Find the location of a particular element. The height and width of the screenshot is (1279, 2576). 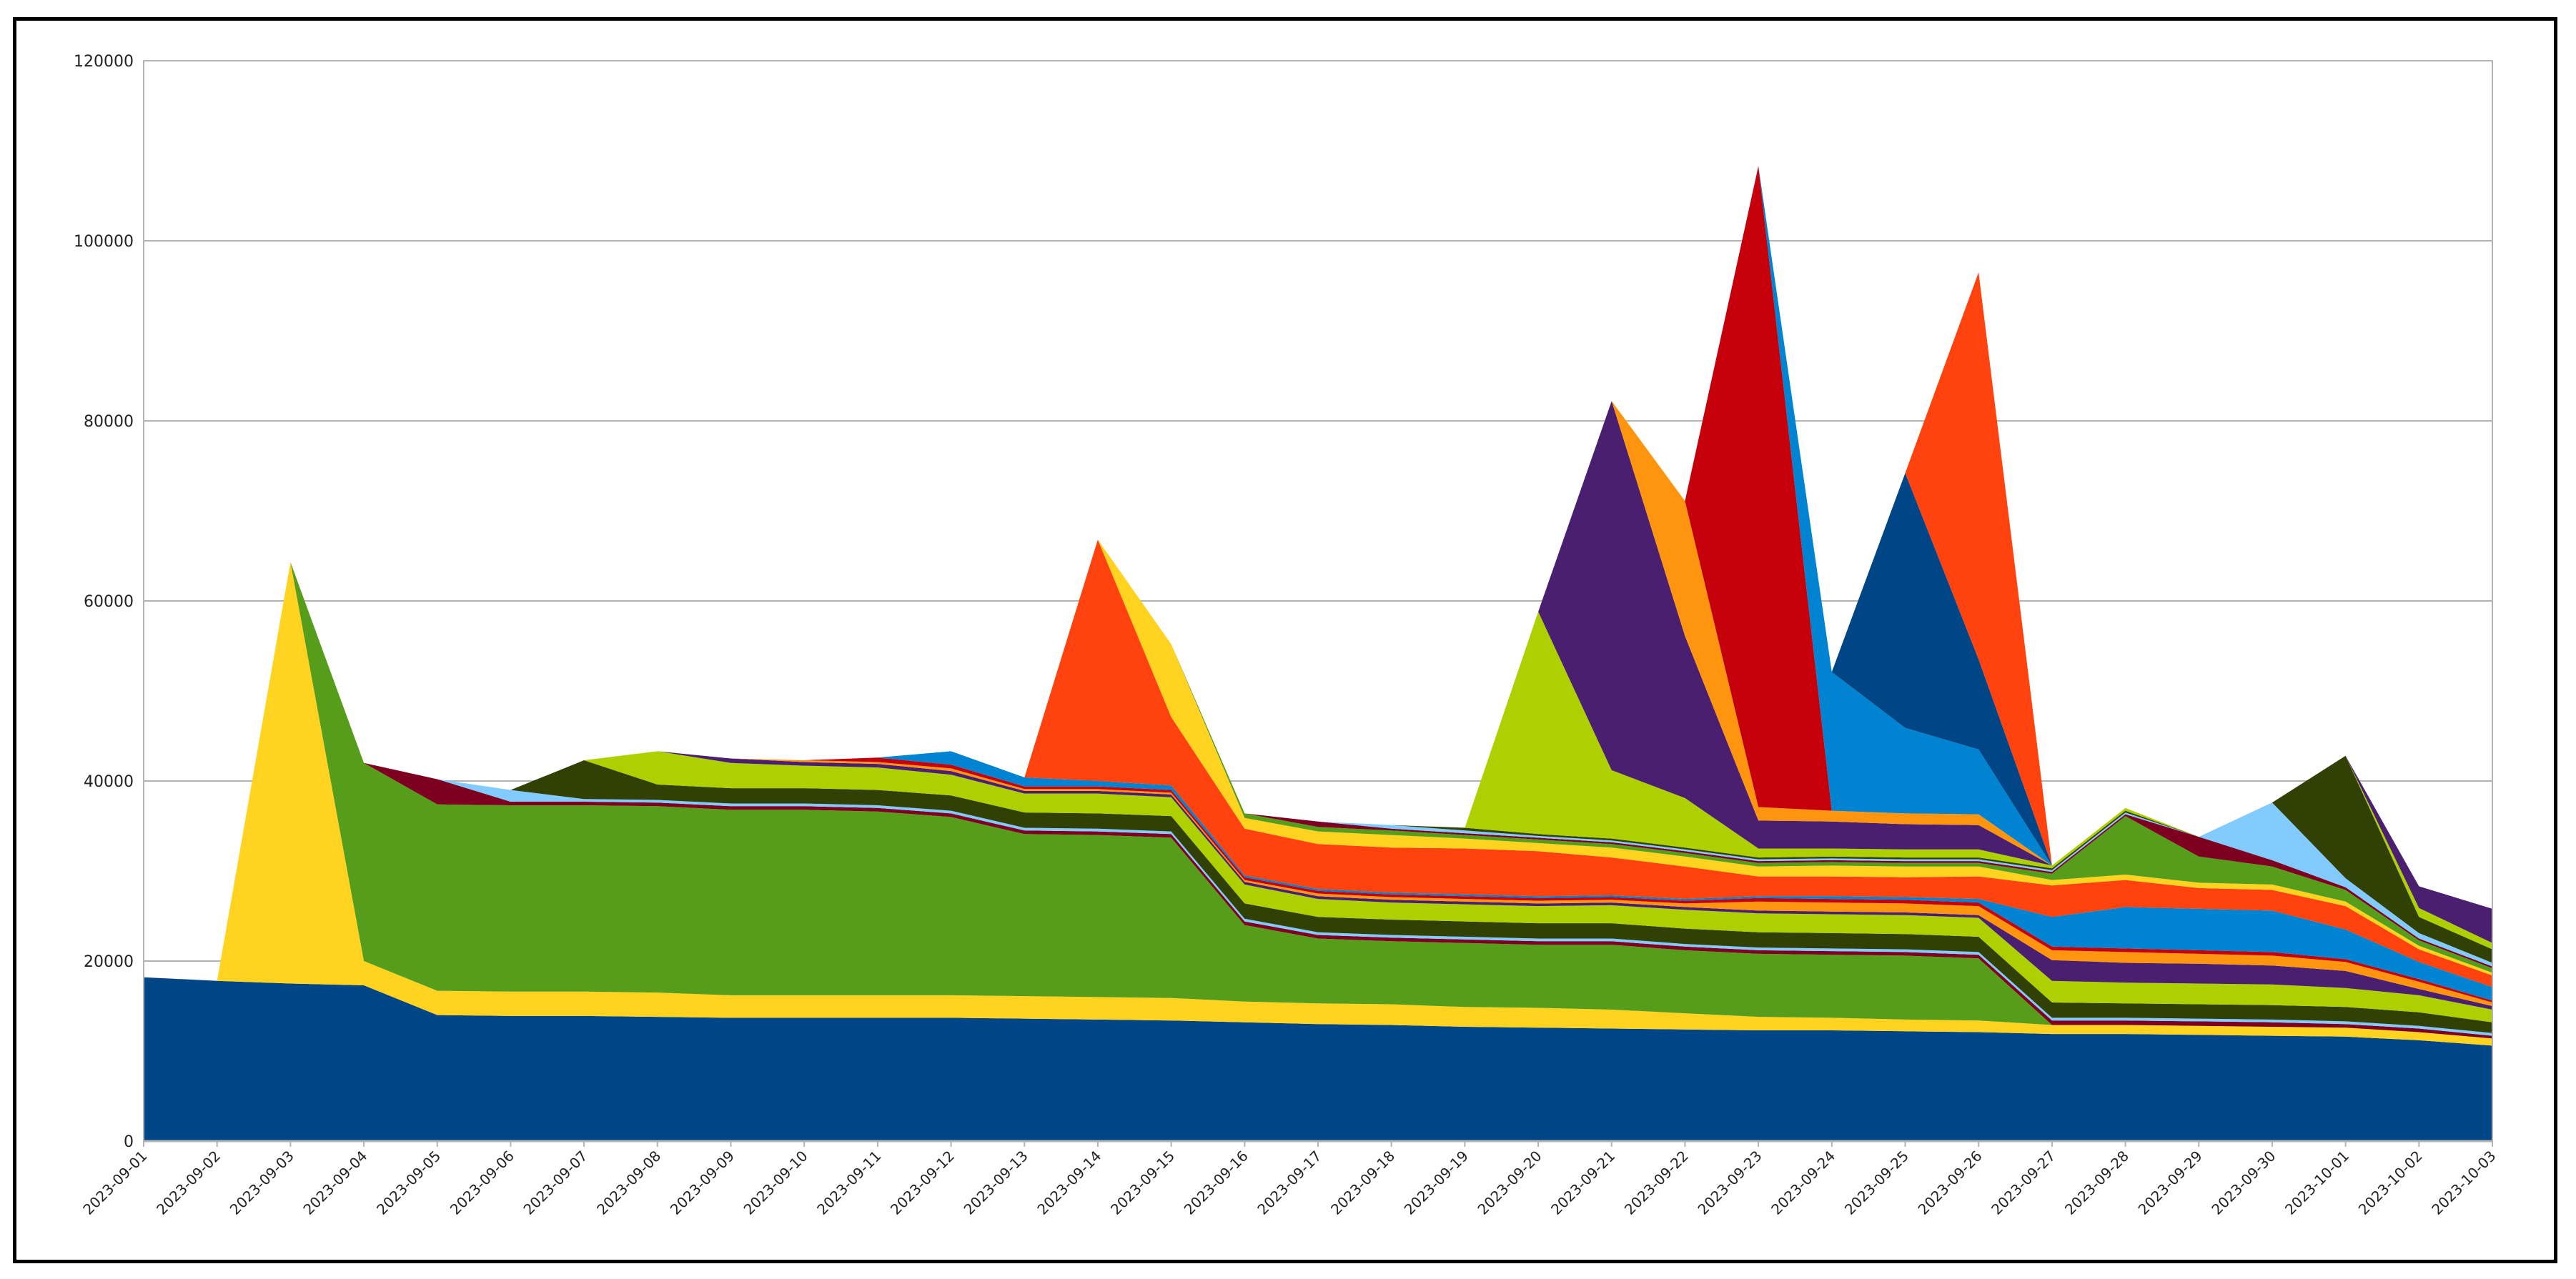

x-tick-label-5: 2023-09-06 is located at coordinates (482, 1183).